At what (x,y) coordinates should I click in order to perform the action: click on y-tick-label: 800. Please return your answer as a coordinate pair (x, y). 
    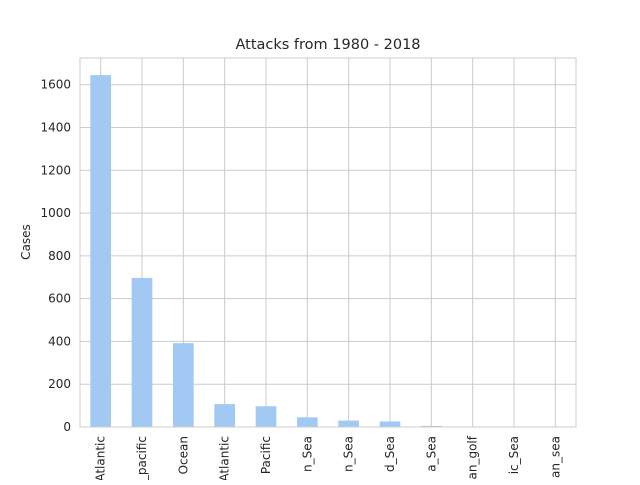
    Looking at the image, I should click on (59, 256).